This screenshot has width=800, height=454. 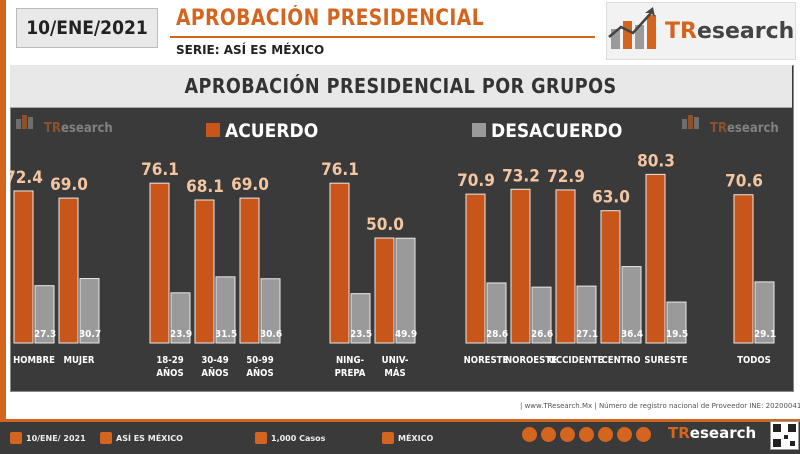 What do you see at coordinates (350, 360) in the screenshot?
I see `category-label: NING-` at bounding box center [350, 360].